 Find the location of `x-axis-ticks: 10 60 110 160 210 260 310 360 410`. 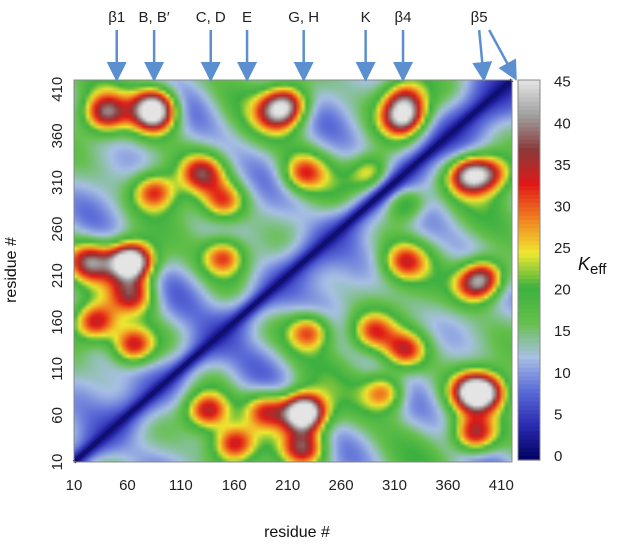

x-axis-ticks: 10 60 110 160 210 260 310 360 410 is located at coordinates (290, 485).